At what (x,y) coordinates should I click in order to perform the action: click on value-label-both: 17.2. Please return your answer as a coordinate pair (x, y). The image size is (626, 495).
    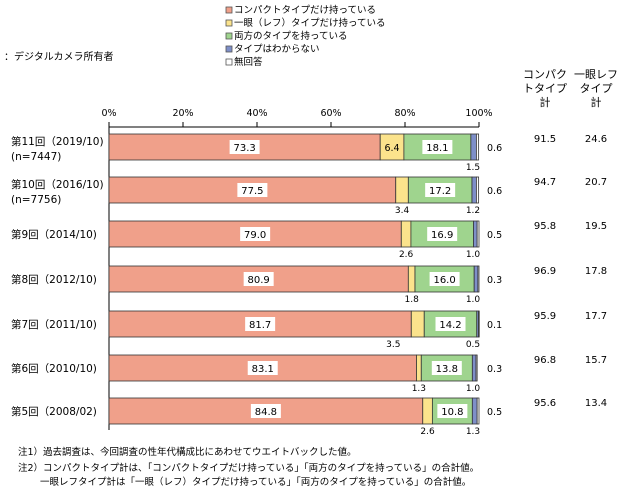
    Looking at the image, I should click on (440, 191).